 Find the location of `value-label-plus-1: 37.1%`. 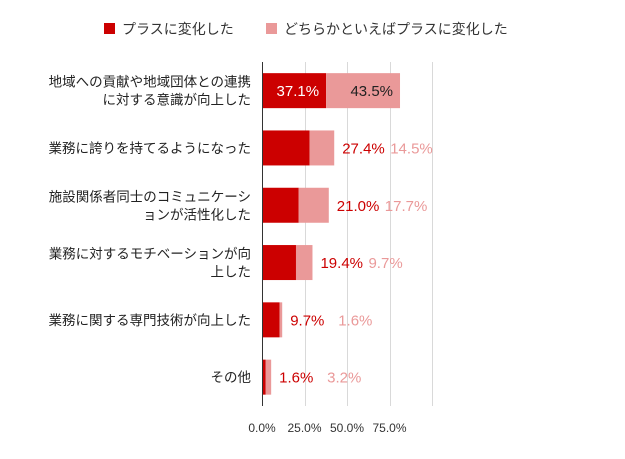

value-label-plus-1: 37.1% is located at coordinates (298, 91).